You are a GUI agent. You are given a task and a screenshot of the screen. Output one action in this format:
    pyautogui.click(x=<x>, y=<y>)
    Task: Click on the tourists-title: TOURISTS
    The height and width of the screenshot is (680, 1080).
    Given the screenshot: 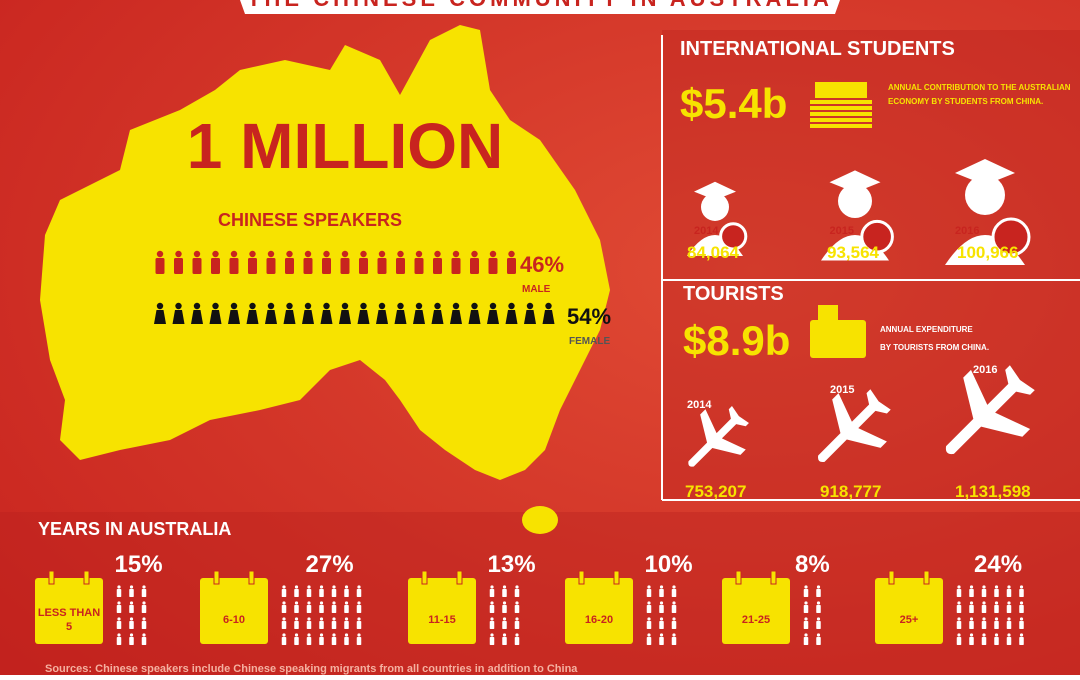 What is the action you would take?
    pyautogui.click(x=733, y=294)
    